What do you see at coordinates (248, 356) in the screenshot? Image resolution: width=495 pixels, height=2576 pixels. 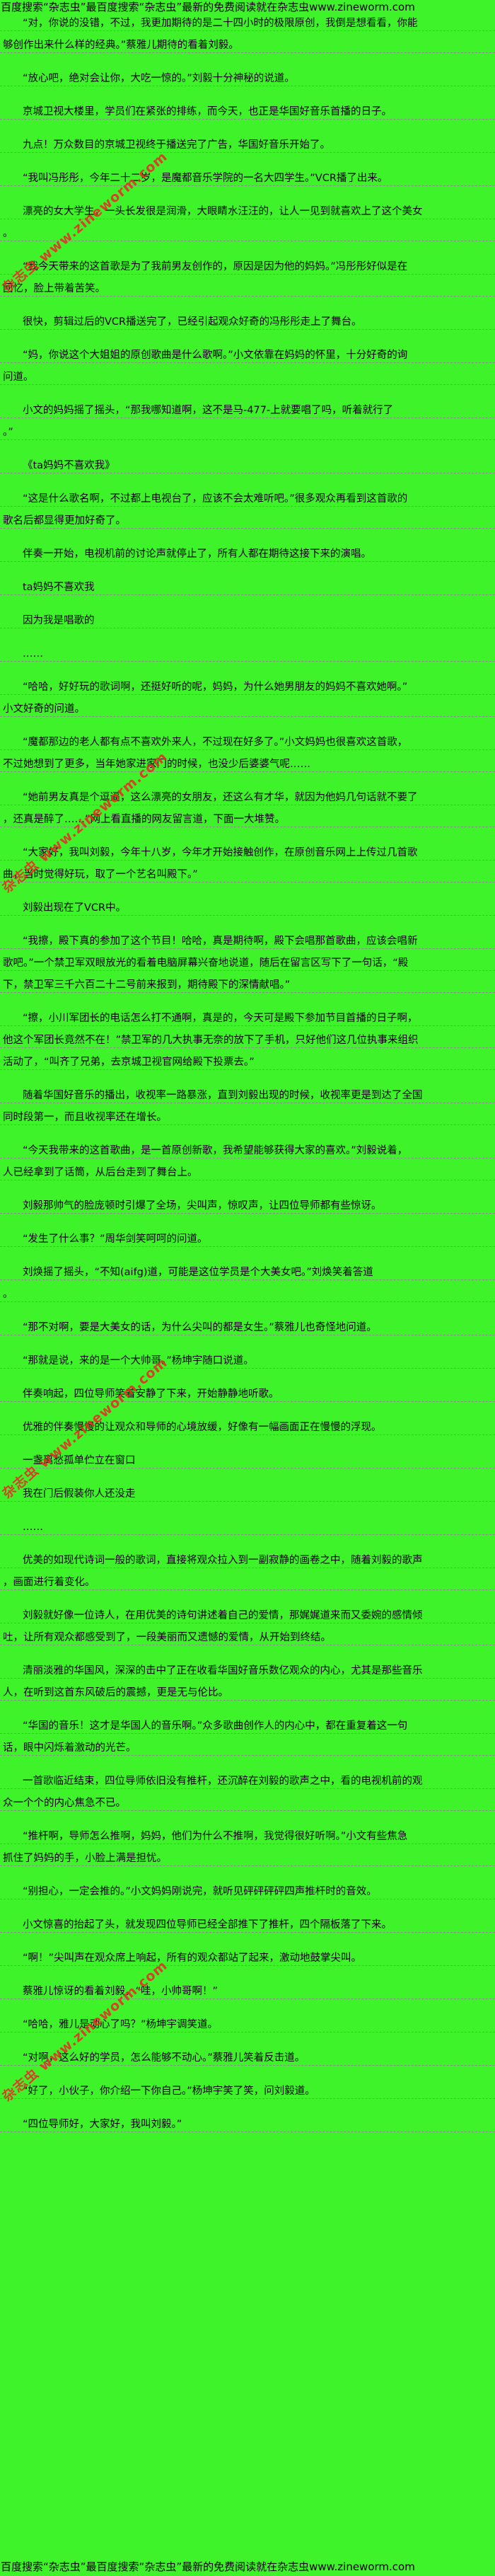 I see `text-line: “妈，你说这个大姐姐的原创歌曲是什么歌啊。”小文依靠在妈妈的怀里，十分好奇的询` at bounding box center [248, 356].